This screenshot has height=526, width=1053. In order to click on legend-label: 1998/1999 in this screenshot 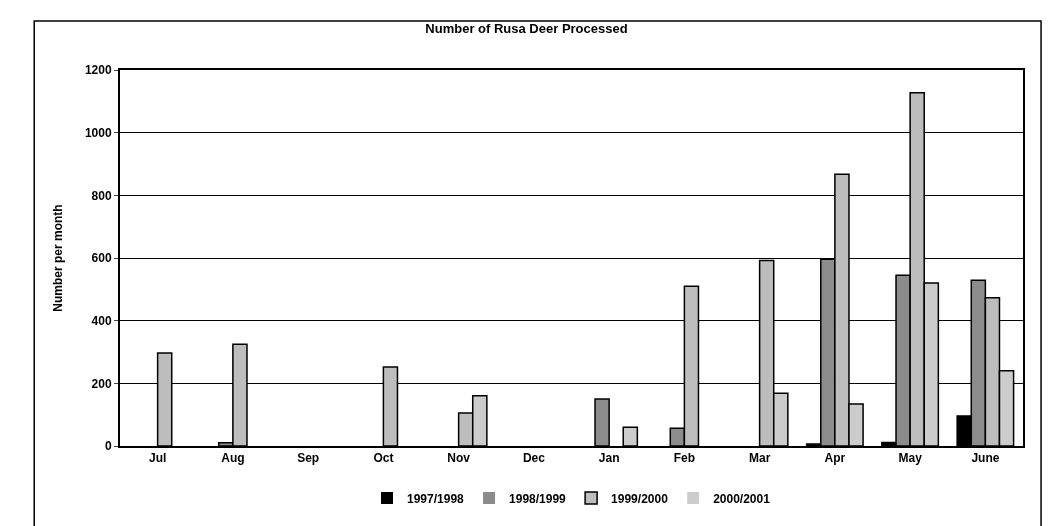, I will do `click(538, 498)`.